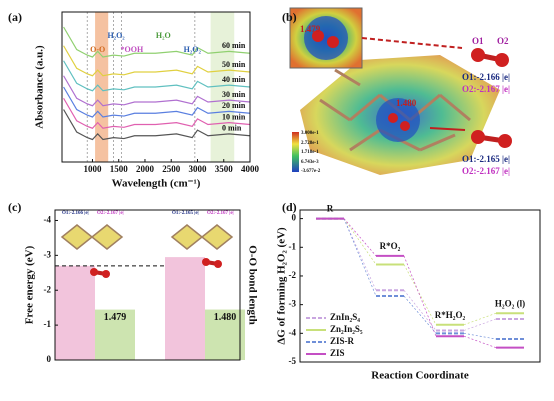 The width and height of the screenshot is (554, 401). I want to click on x-axis-label: Reaction Coordinate, so click(420, 376).